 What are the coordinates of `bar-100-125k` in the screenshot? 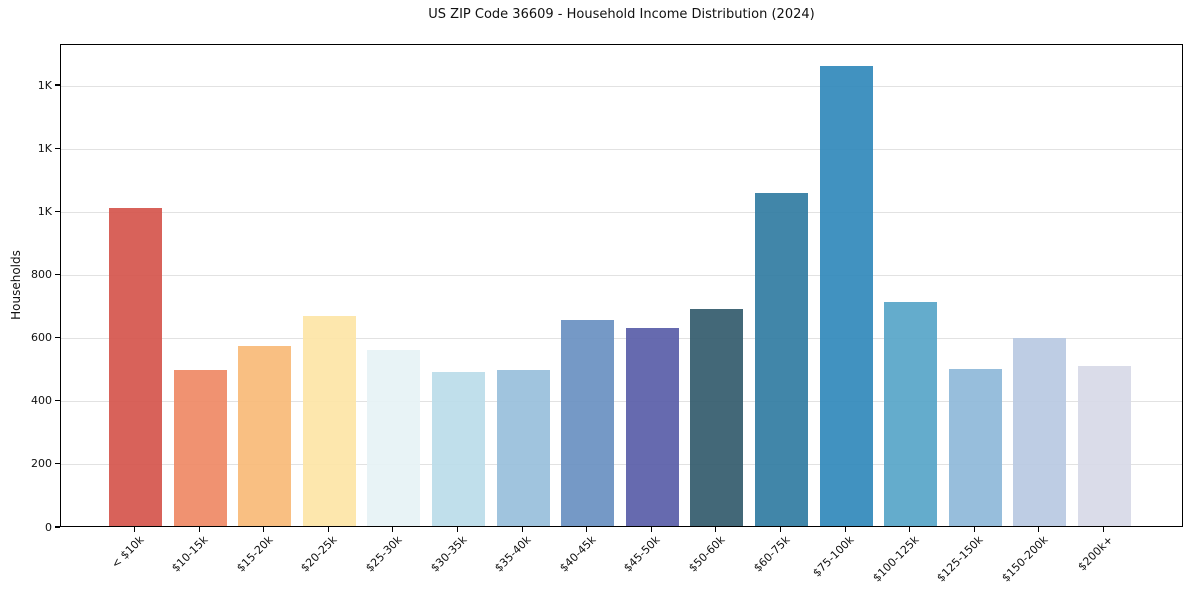 It's located at (911, 413).